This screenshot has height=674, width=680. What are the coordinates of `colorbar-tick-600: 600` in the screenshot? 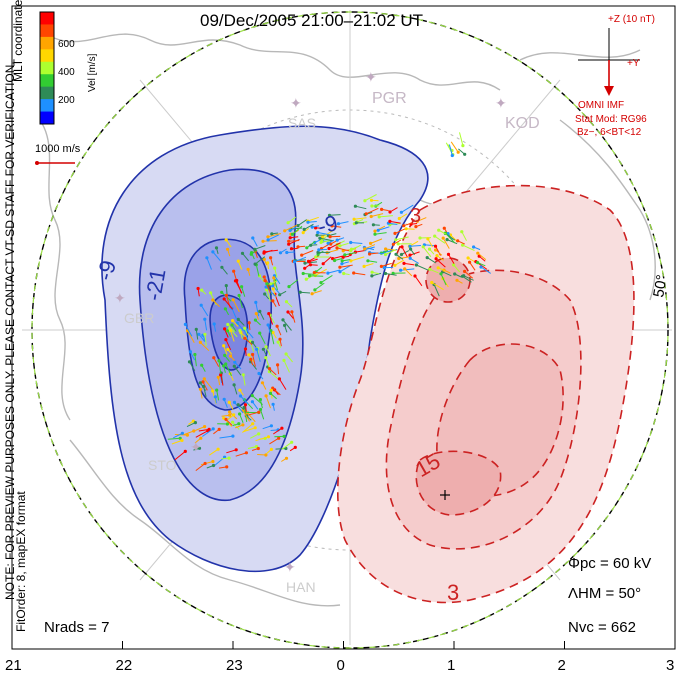 It's located at (66, 44).